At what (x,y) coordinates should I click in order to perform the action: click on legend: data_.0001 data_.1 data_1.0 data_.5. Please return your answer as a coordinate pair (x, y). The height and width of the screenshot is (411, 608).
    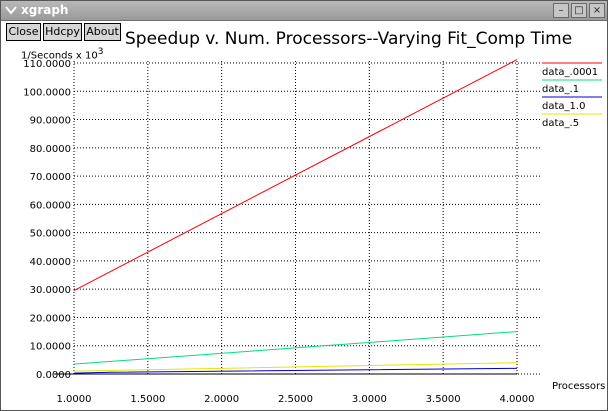
    Looking at the image, I should click on (572, 95).